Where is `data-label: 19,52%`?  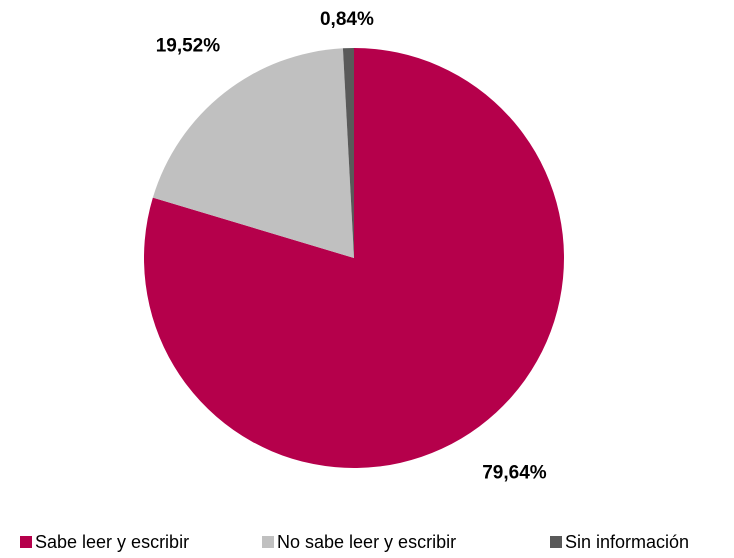
data-label: 19,52% is located at coordinates (188, 46).